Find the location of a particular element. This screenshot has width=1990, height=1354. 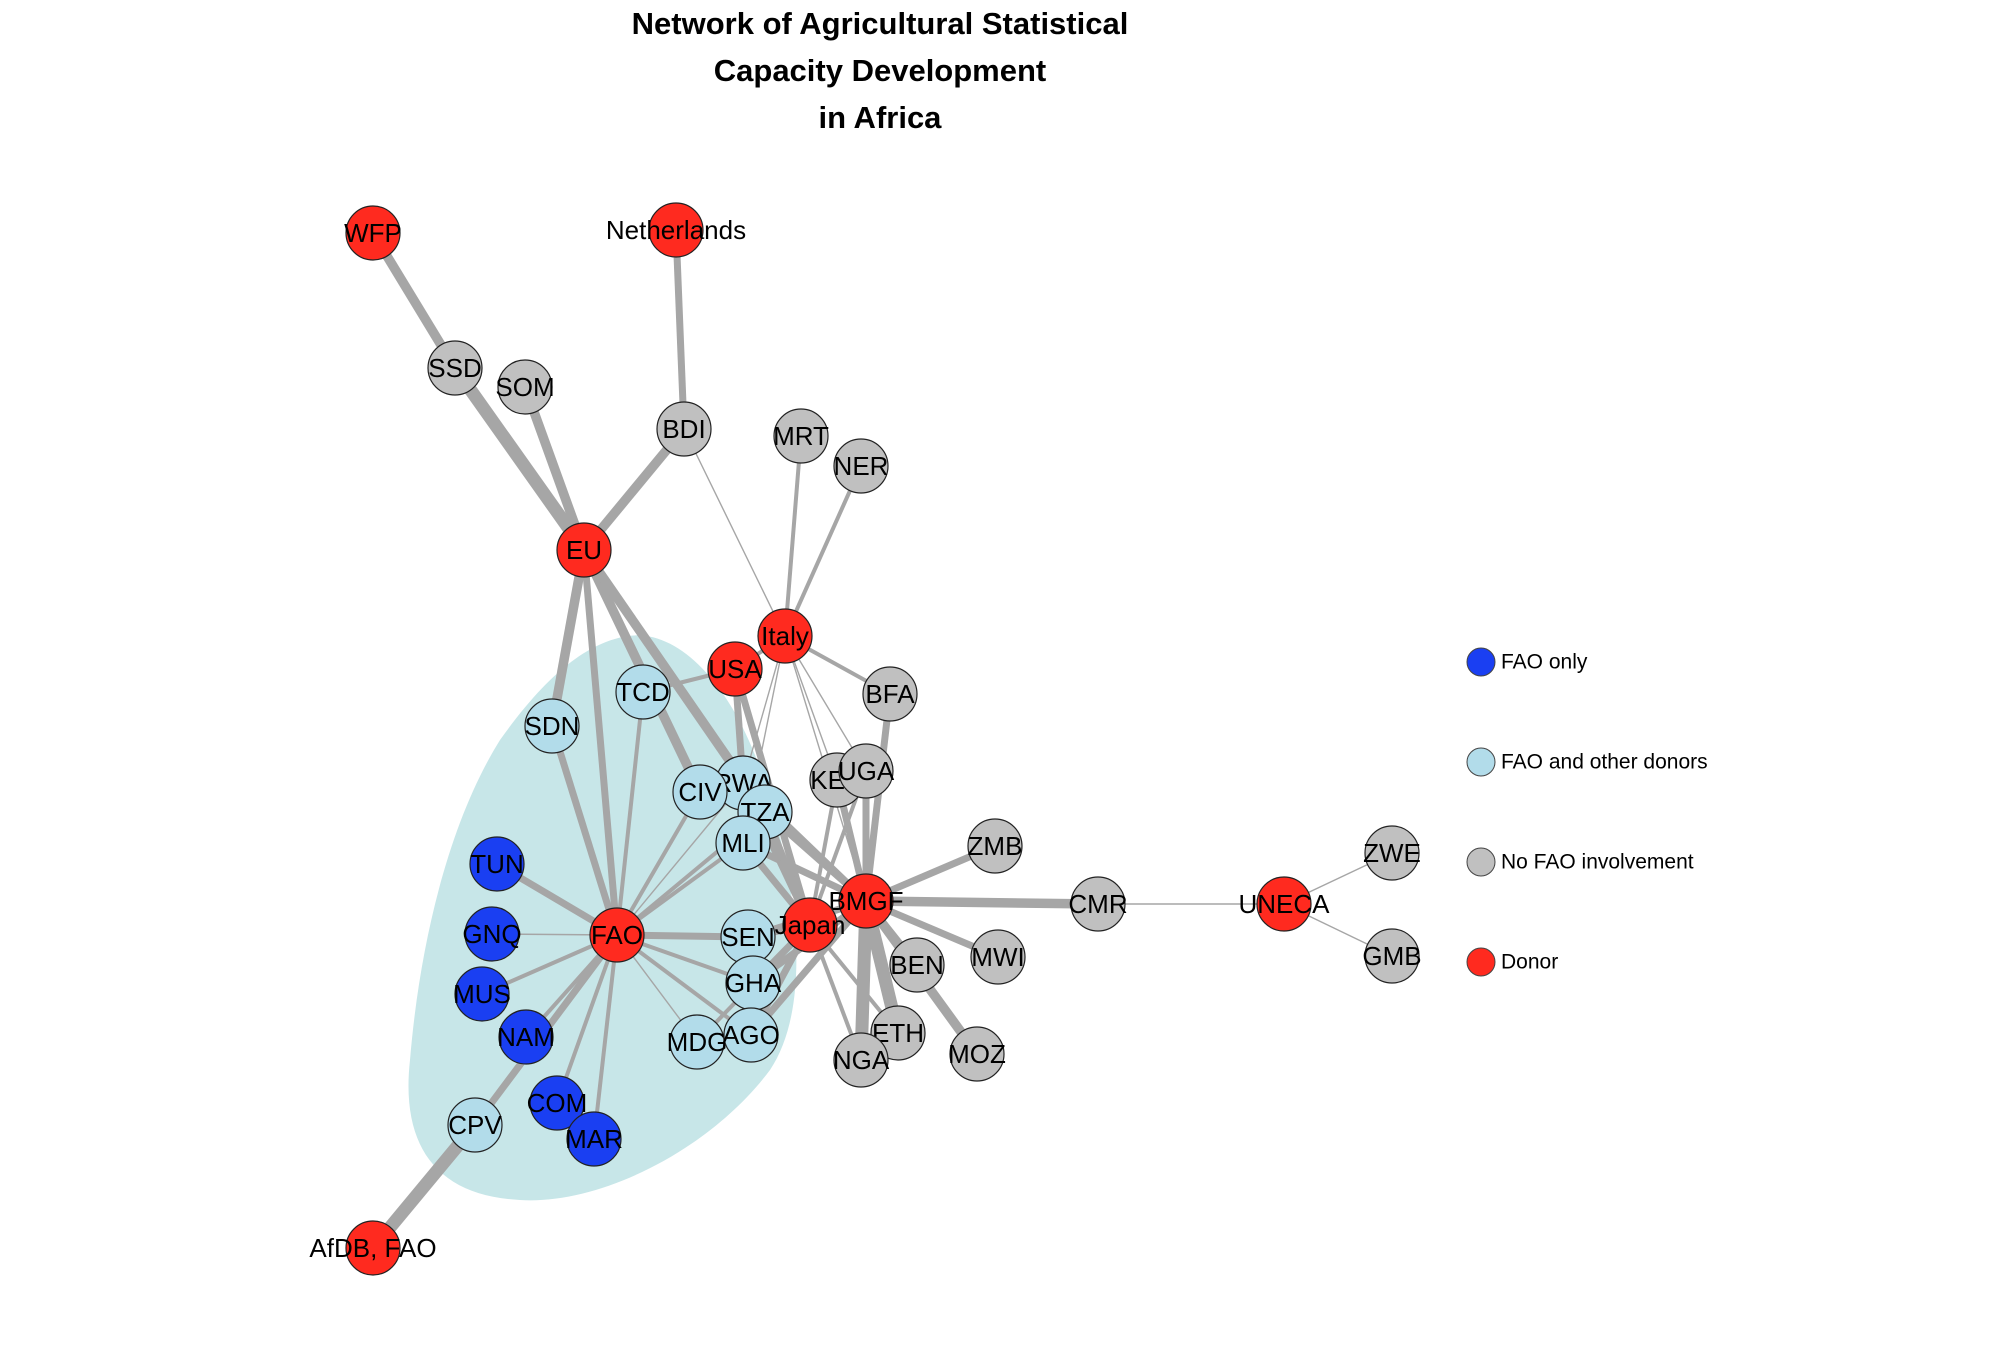

edge-fao-ago is located at coordinates (684, 985).